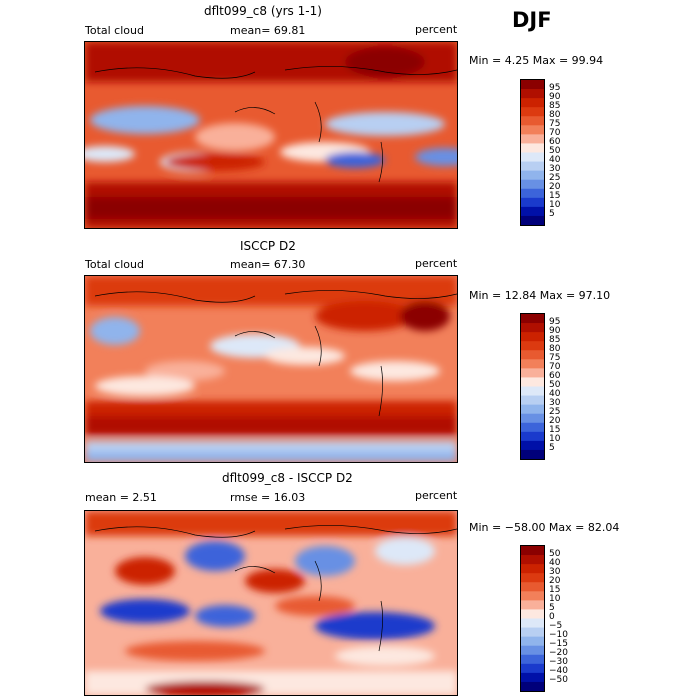 This screenshot has height=700, width=700. I want to click on panel3-colorbar, so click(532, 618).